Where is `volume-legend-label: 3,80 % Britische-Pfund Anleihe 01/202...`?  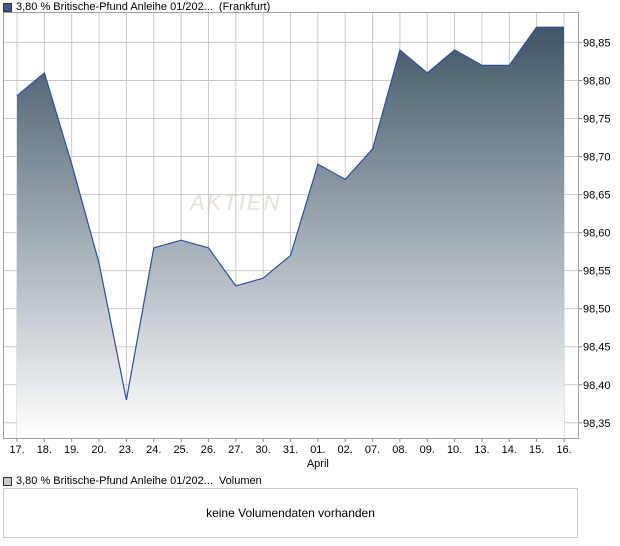
volume-legend-label: 3,80 % Britische-Pfund Anleihe 01/202... is located at coordinates (114, 481).